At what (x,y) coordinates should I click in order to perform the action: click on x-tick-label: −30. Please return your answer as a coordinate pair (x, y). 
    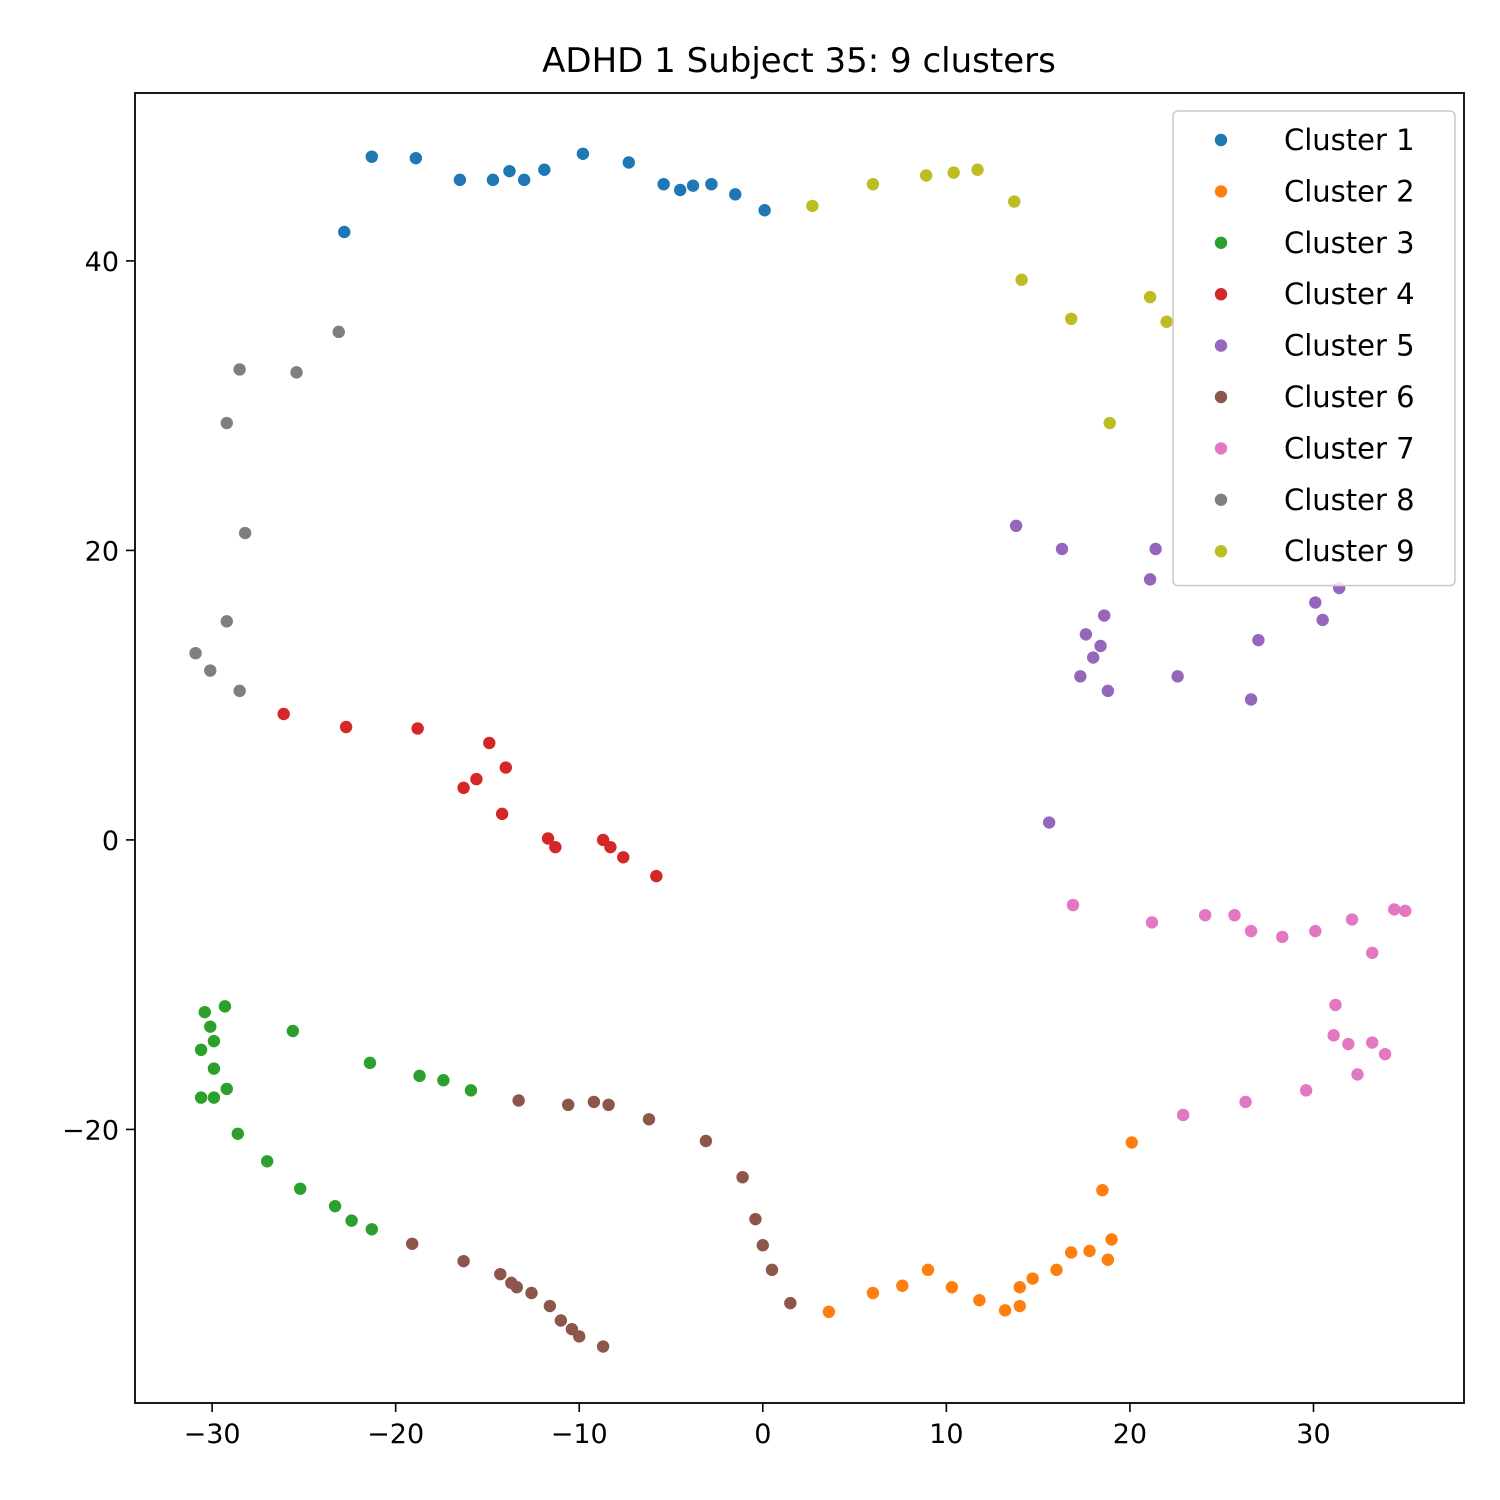
    Looking at the image, I should click on (212, 1434).